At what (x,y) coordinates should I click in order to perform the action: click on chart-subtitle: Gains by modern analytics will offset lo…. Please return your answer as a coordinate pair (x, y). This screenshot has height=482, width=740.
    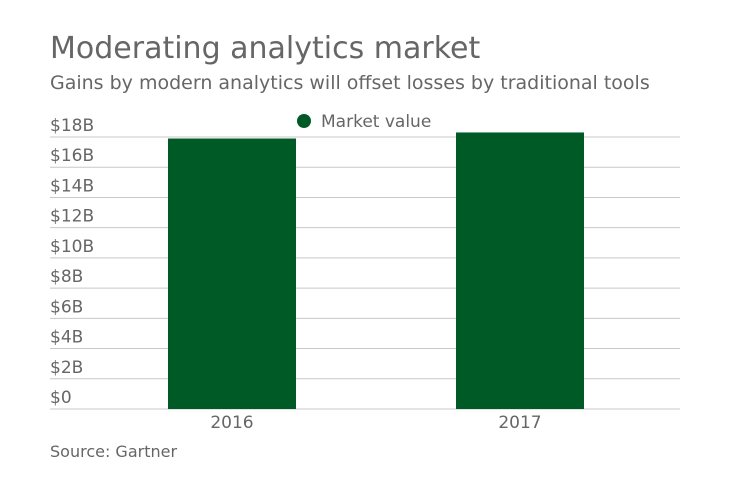
    Looking at the image, I should click on (350, 83).